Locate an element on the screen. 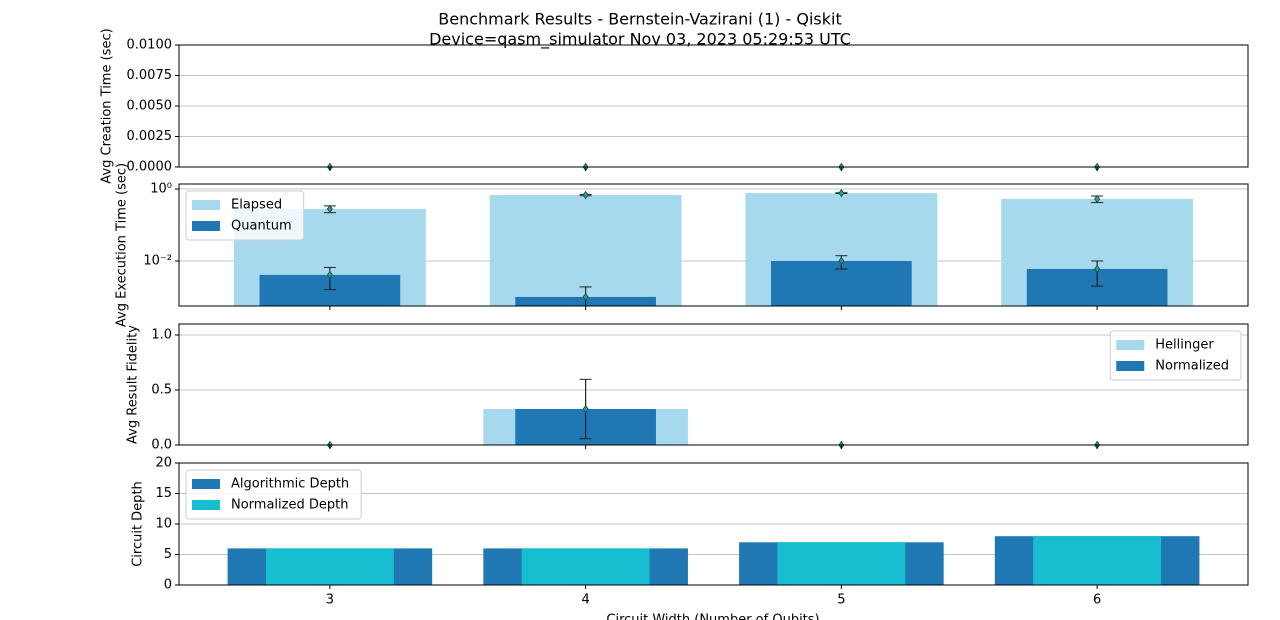 The image size is (1280, 620). y-tick-label: 20 is located at coordinates (163, 463).